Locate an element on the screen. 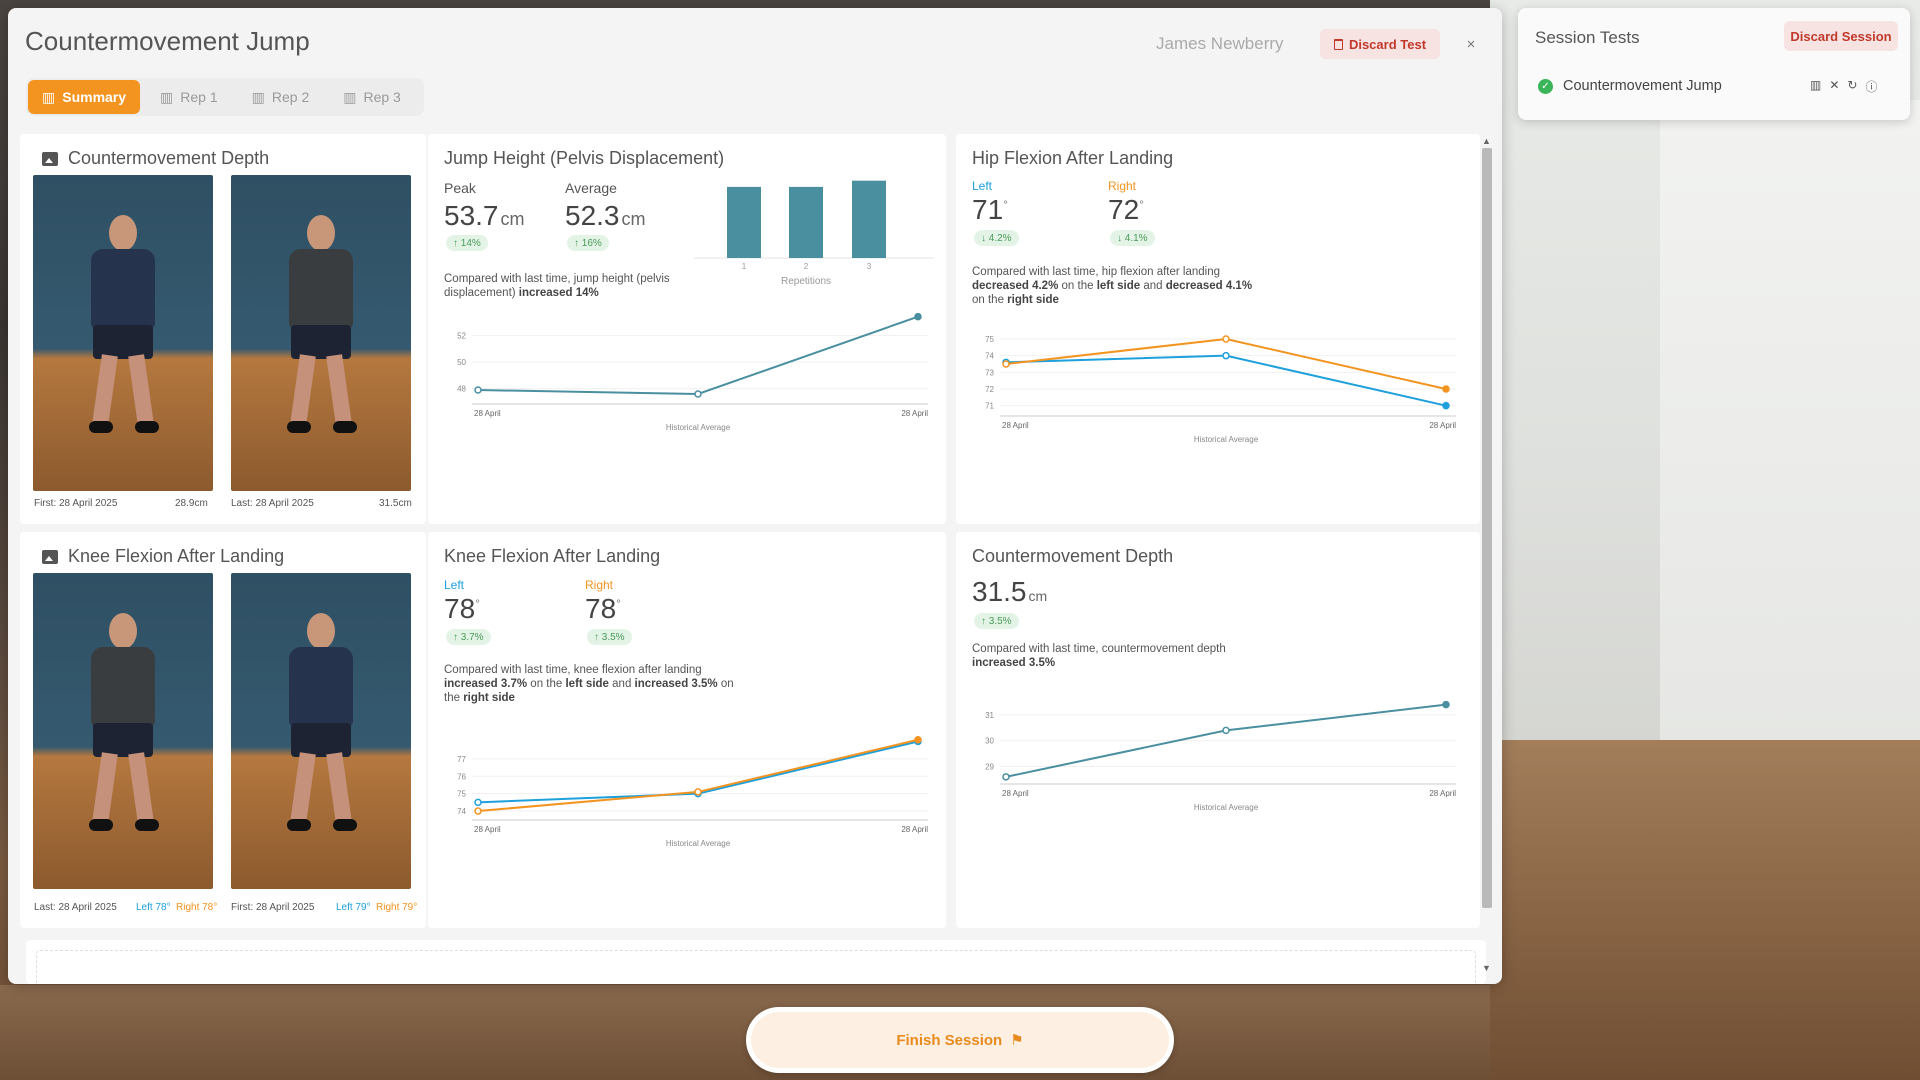 The height and width of the screenshot is (1080, 1920). scrollbar-thumb is located at coordinates (1487, 528).